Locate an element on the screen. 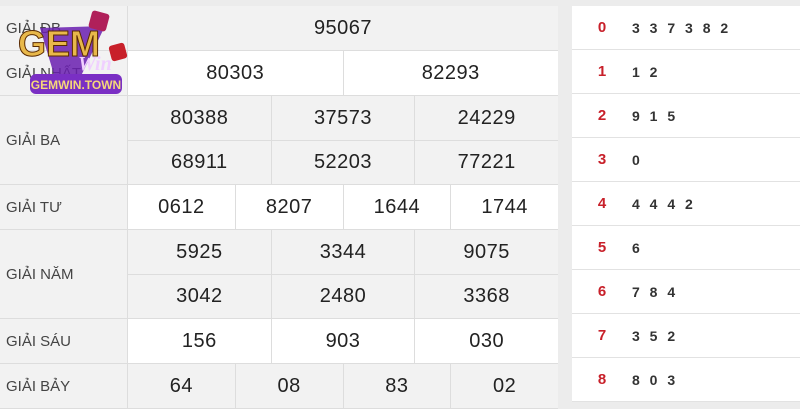 The height and width of the screenshot is (409, 800). prize-number: 02 is located at coordinates (504, 386).